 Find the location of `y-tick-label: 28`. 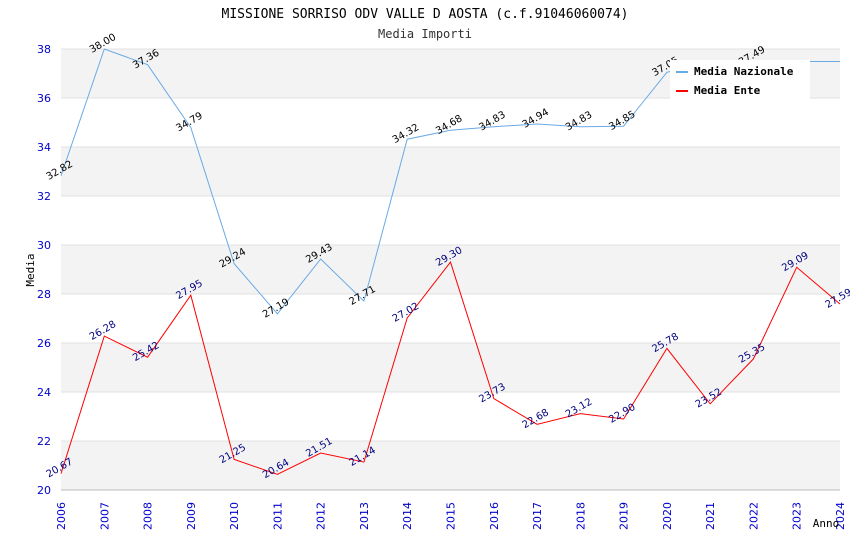

y-tick-label: 28 is located at coordinates (44, 294).